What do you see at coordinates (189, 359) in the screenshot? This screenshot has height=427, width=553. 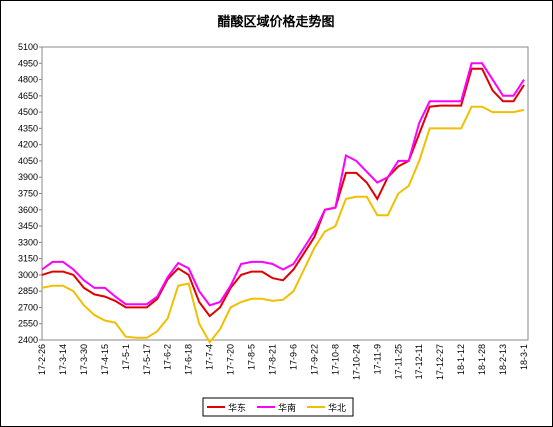 I see `x-tick-label: 17-6-18` at bounding box center [189, 359].